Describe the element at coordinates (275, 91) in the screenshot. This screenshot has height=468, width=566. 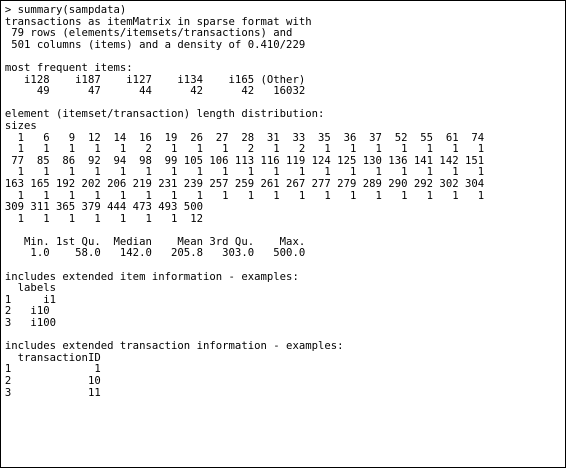
I see `console-line-frequent-items-counts: 49 47 44 42 42 16032` at that location.